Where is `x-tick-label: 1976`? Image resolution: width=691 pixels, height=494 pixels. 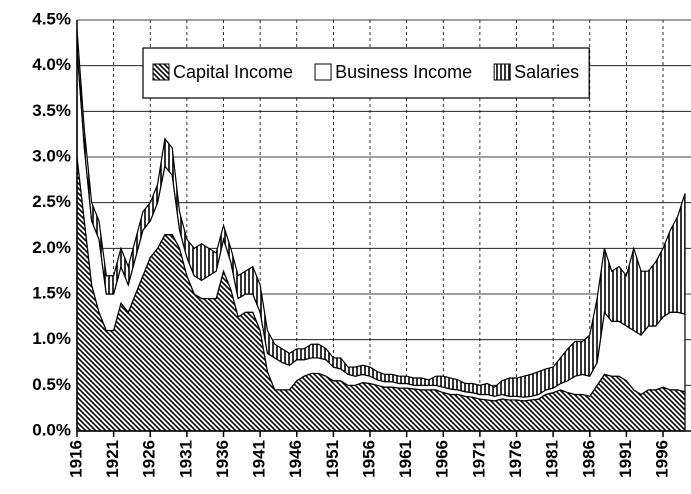
x-tick-label: 1976 is located at coordinates (515, 459).